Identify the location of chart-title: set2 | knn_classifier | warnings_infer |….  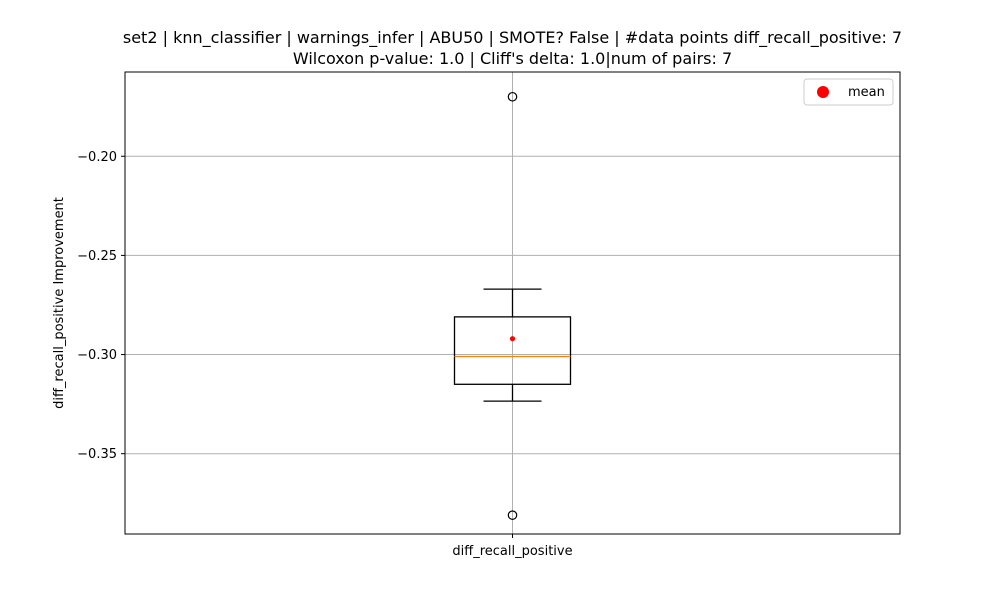
(512, 38).